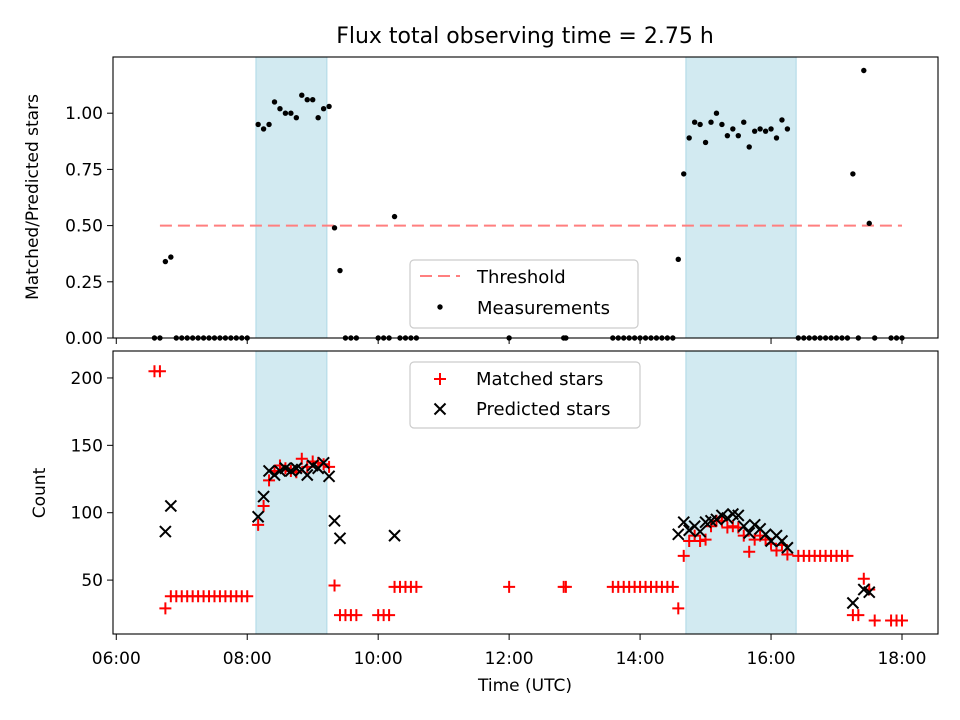 This screenshot has height=720, width=960. I want to click on bottom-xlabel: Time (UTC), so click(524, 686).